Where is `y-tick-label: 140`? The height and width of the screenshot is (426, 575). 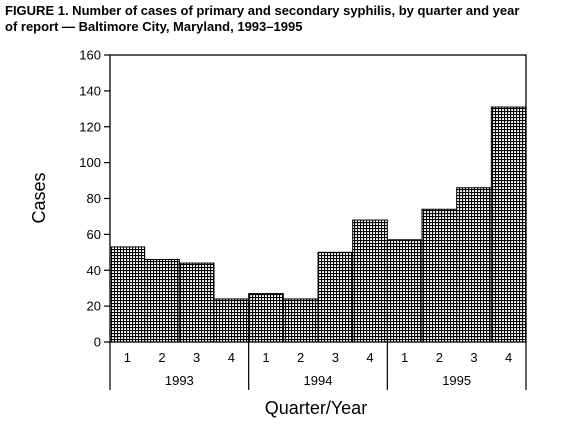 y-tick-label: 140 is located at coordinates (90, 90).